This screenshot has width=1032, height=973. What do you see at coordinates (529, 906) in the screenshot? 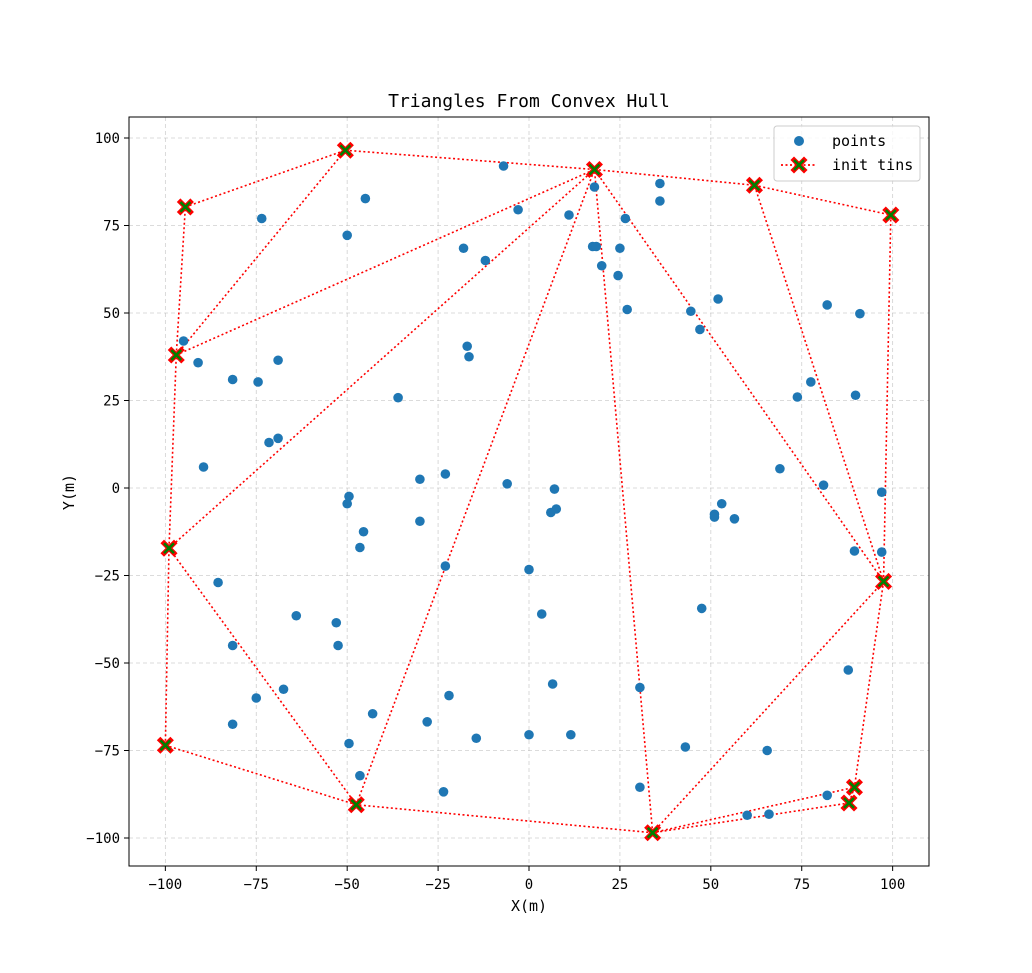
I see `x-axis-label: X(m)` at bounding box center [529, 906].